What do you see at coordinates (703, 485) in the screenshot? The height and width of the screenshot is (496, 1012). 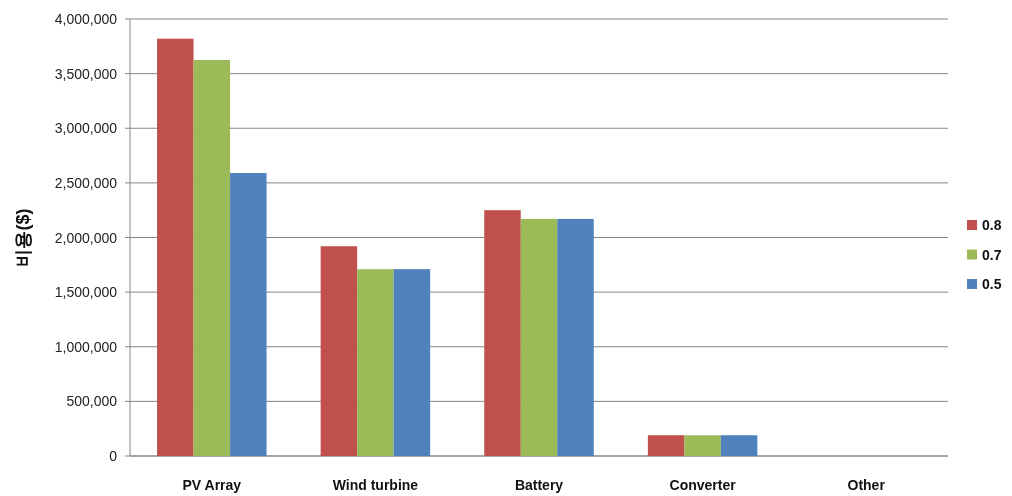 I see `x-tick-label: Converter` at bounding box center [703, 485].